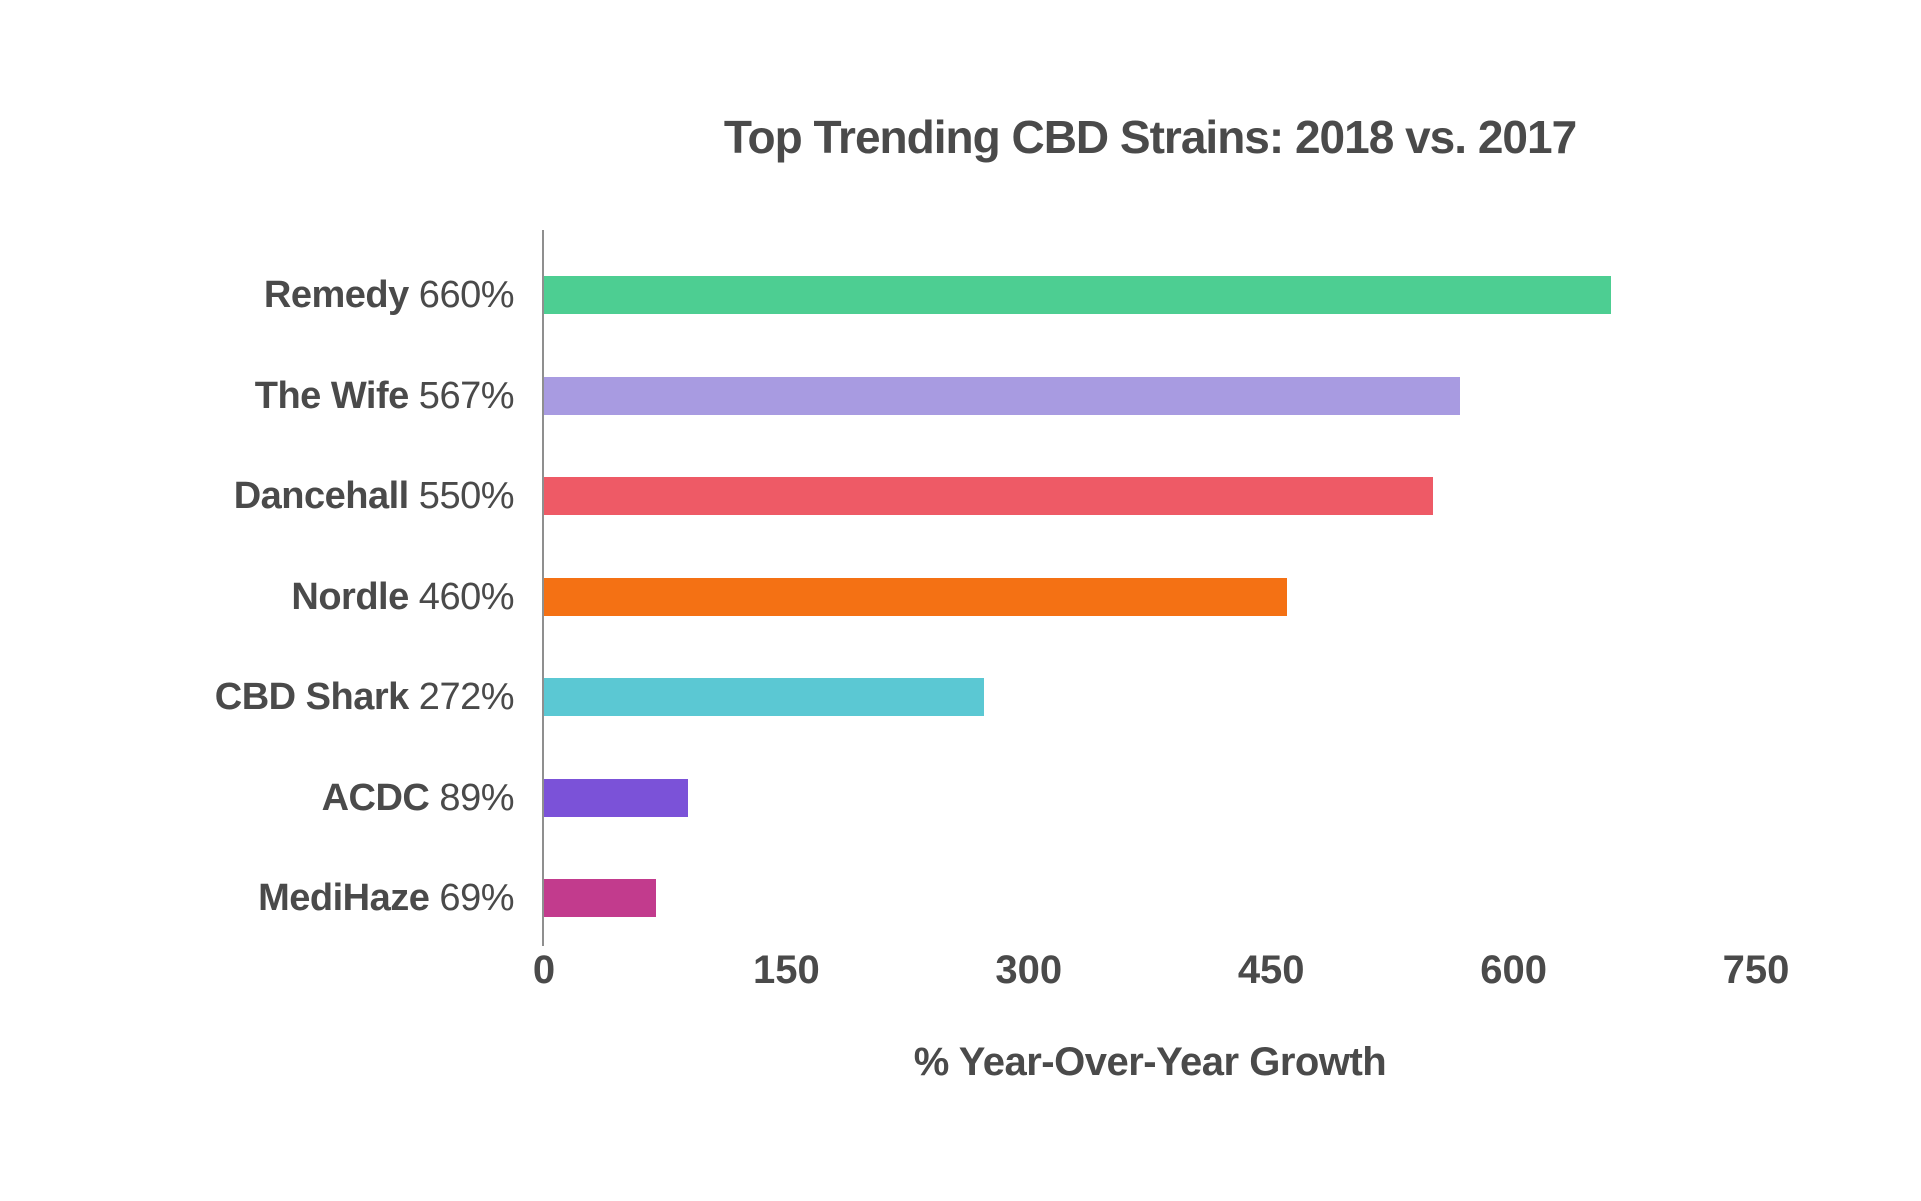 This screenshot has height=1201, width=1921. I want to click on value-label: 460%, so click(461, 596).